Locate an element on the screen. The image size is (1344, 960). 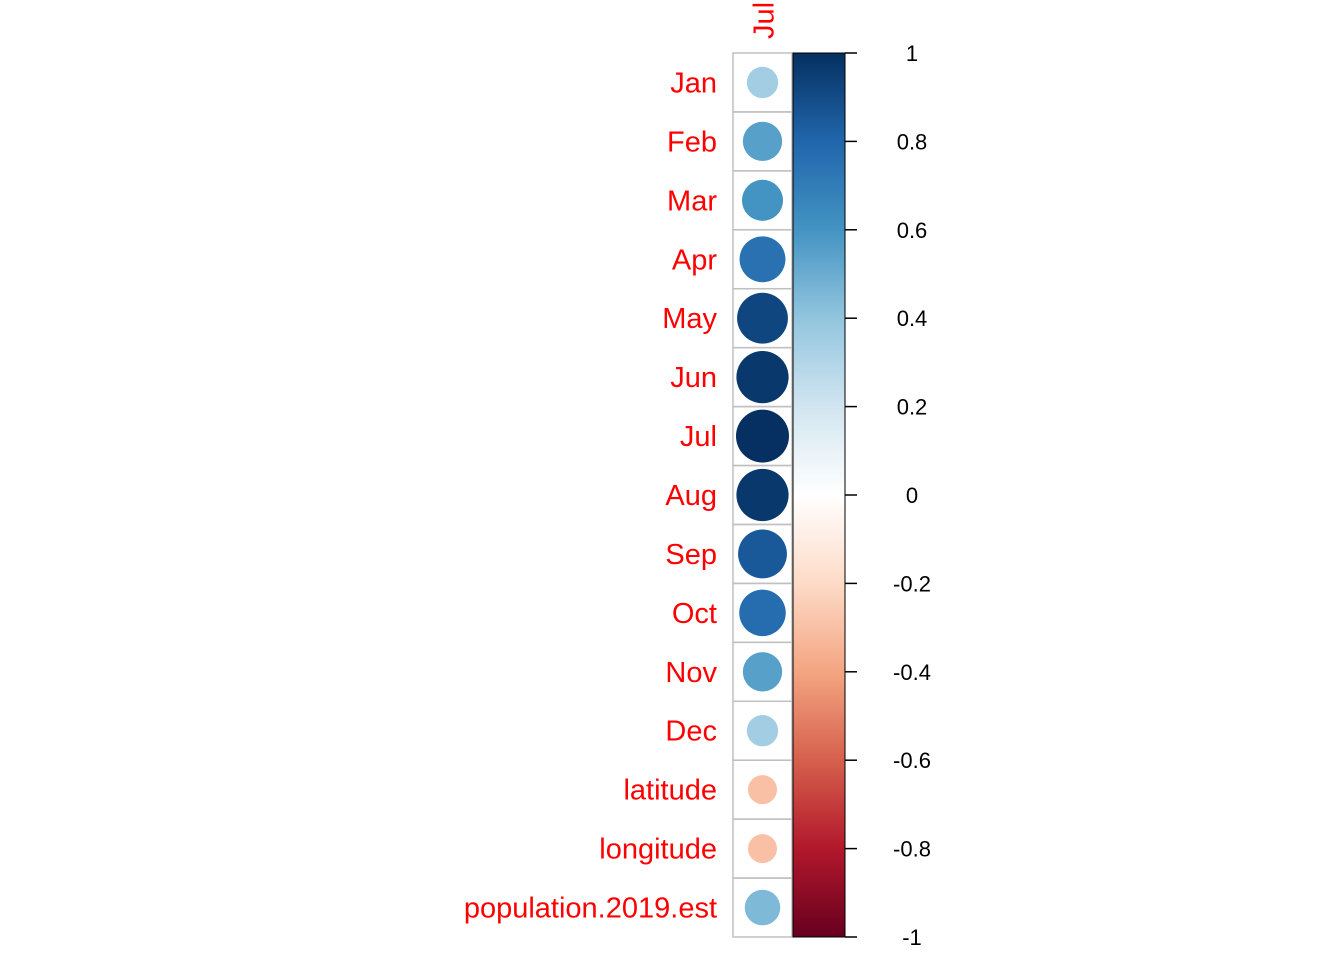
corr-circle-latitude is located at coordinates (762, 790).